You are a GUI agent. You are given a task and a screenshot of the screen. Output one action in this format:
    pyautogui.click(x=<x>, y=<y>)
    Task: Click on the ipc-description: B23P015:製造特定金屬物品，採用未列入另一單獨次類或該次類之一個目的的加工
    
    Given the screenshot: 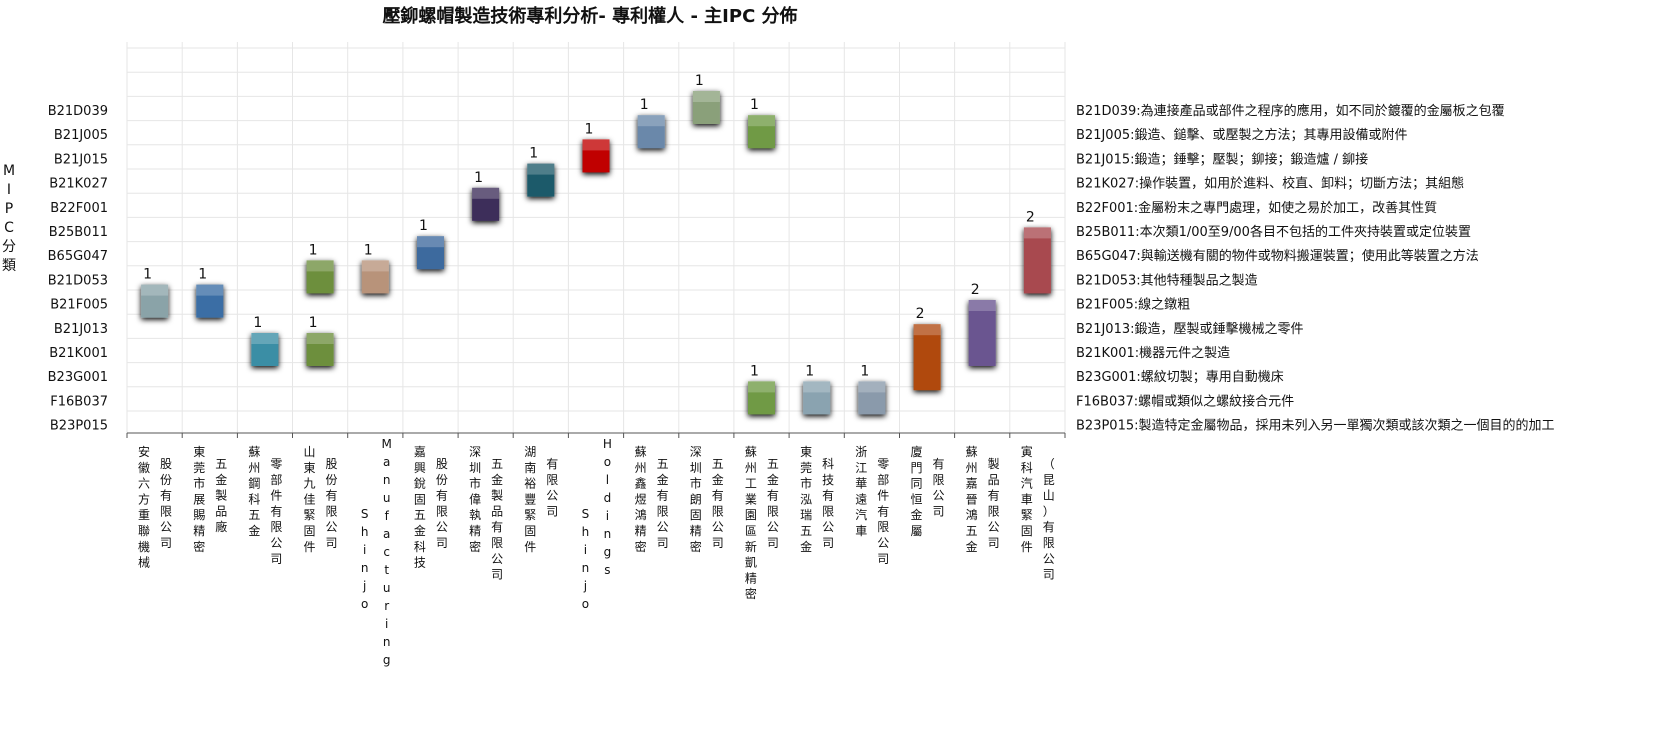 What is the action you would take?
    pyautogui.click(x=1315, y=426)
    